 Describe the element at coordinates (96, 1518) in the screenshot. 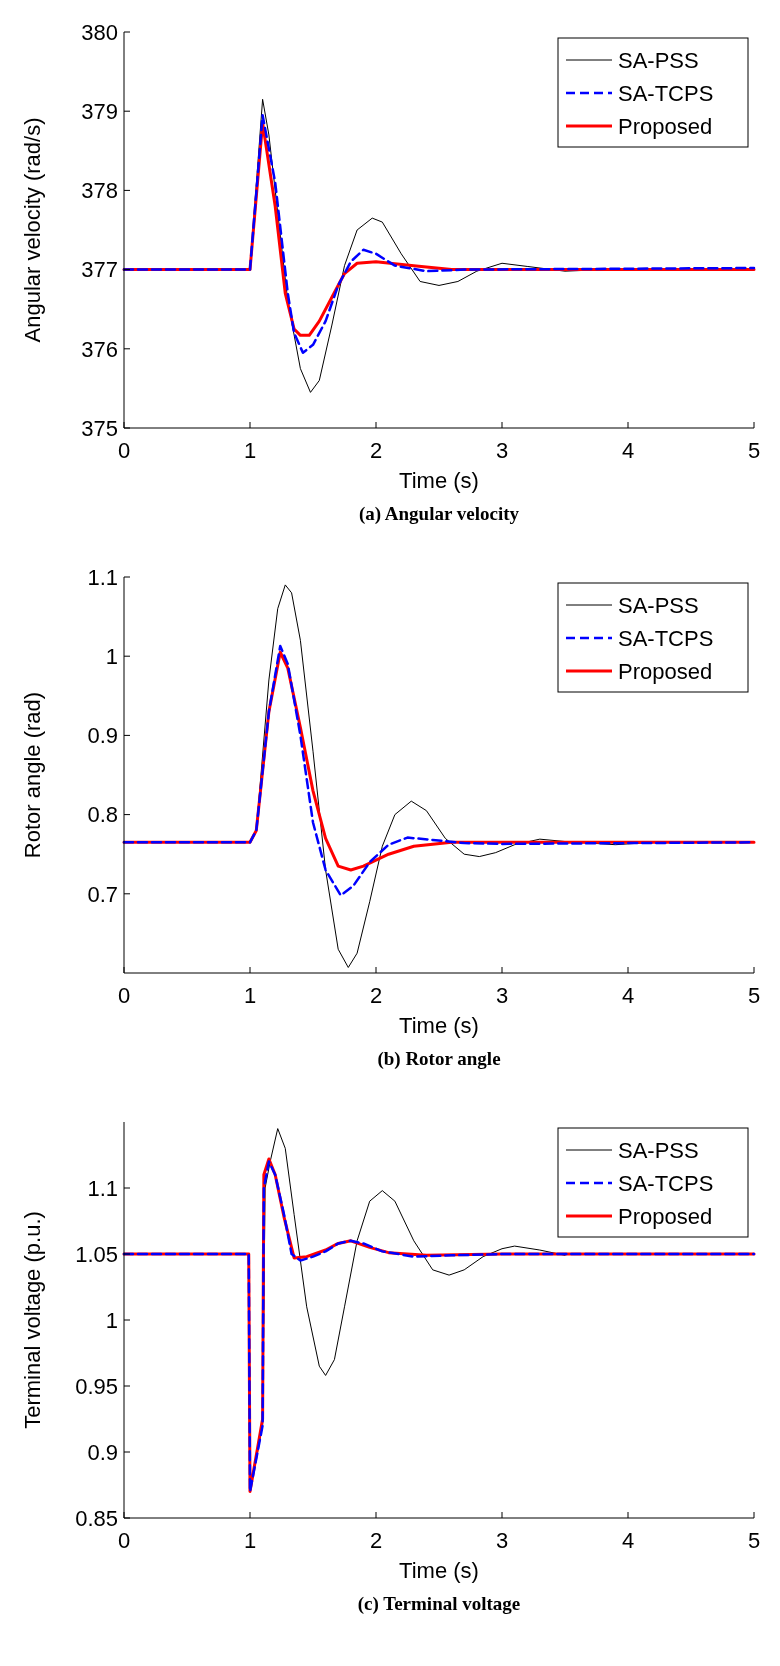

I see `y-tick-label: 0.85` at that location.